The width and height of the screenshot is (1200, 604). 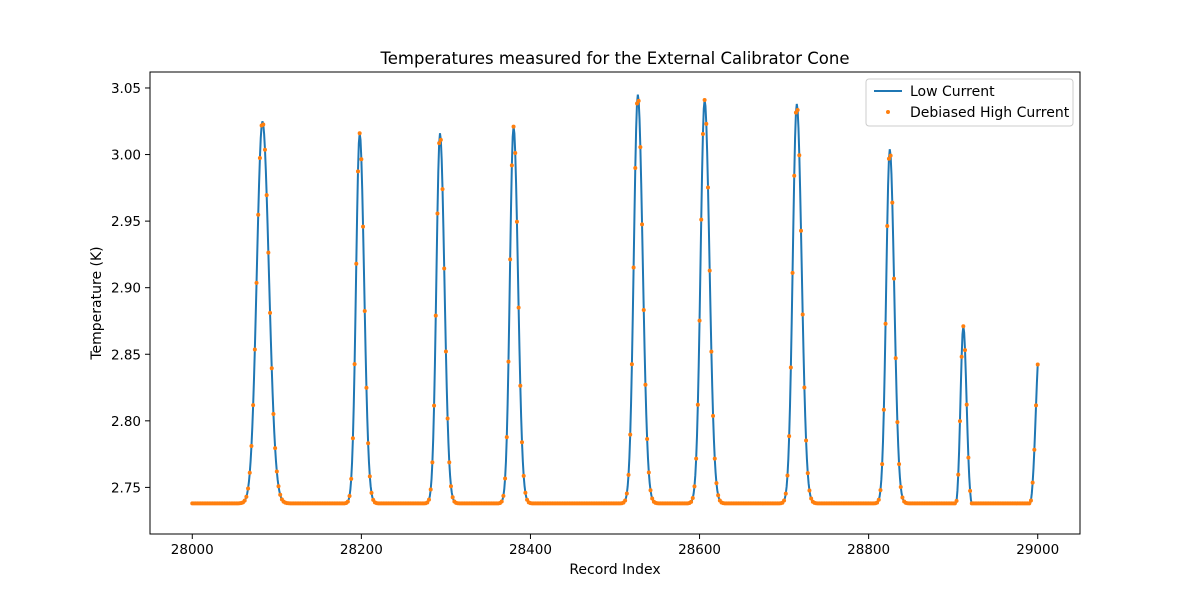 I want to click on x-axis-label: Record Index, so click(x=614, y=570).